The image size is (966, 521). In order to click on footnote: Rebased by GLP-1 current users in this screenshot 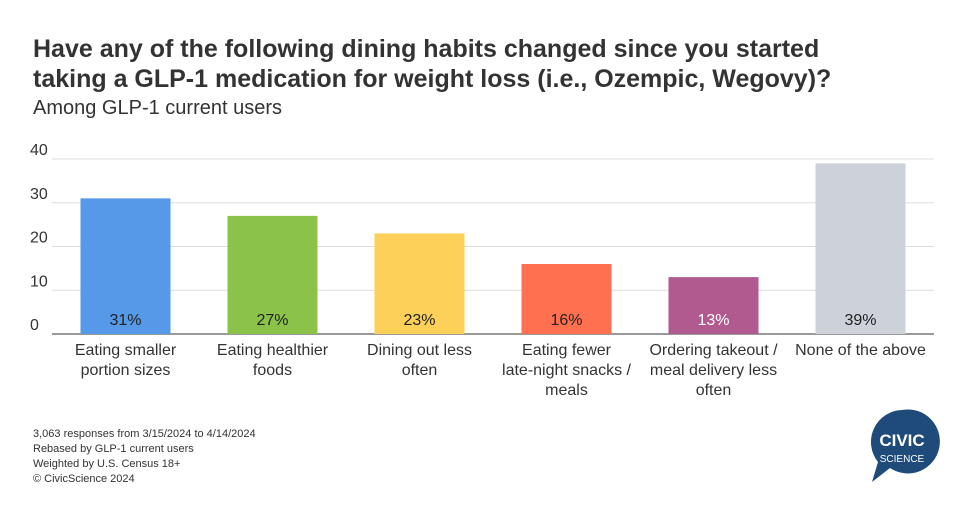, I will do `click(113, 449)`.